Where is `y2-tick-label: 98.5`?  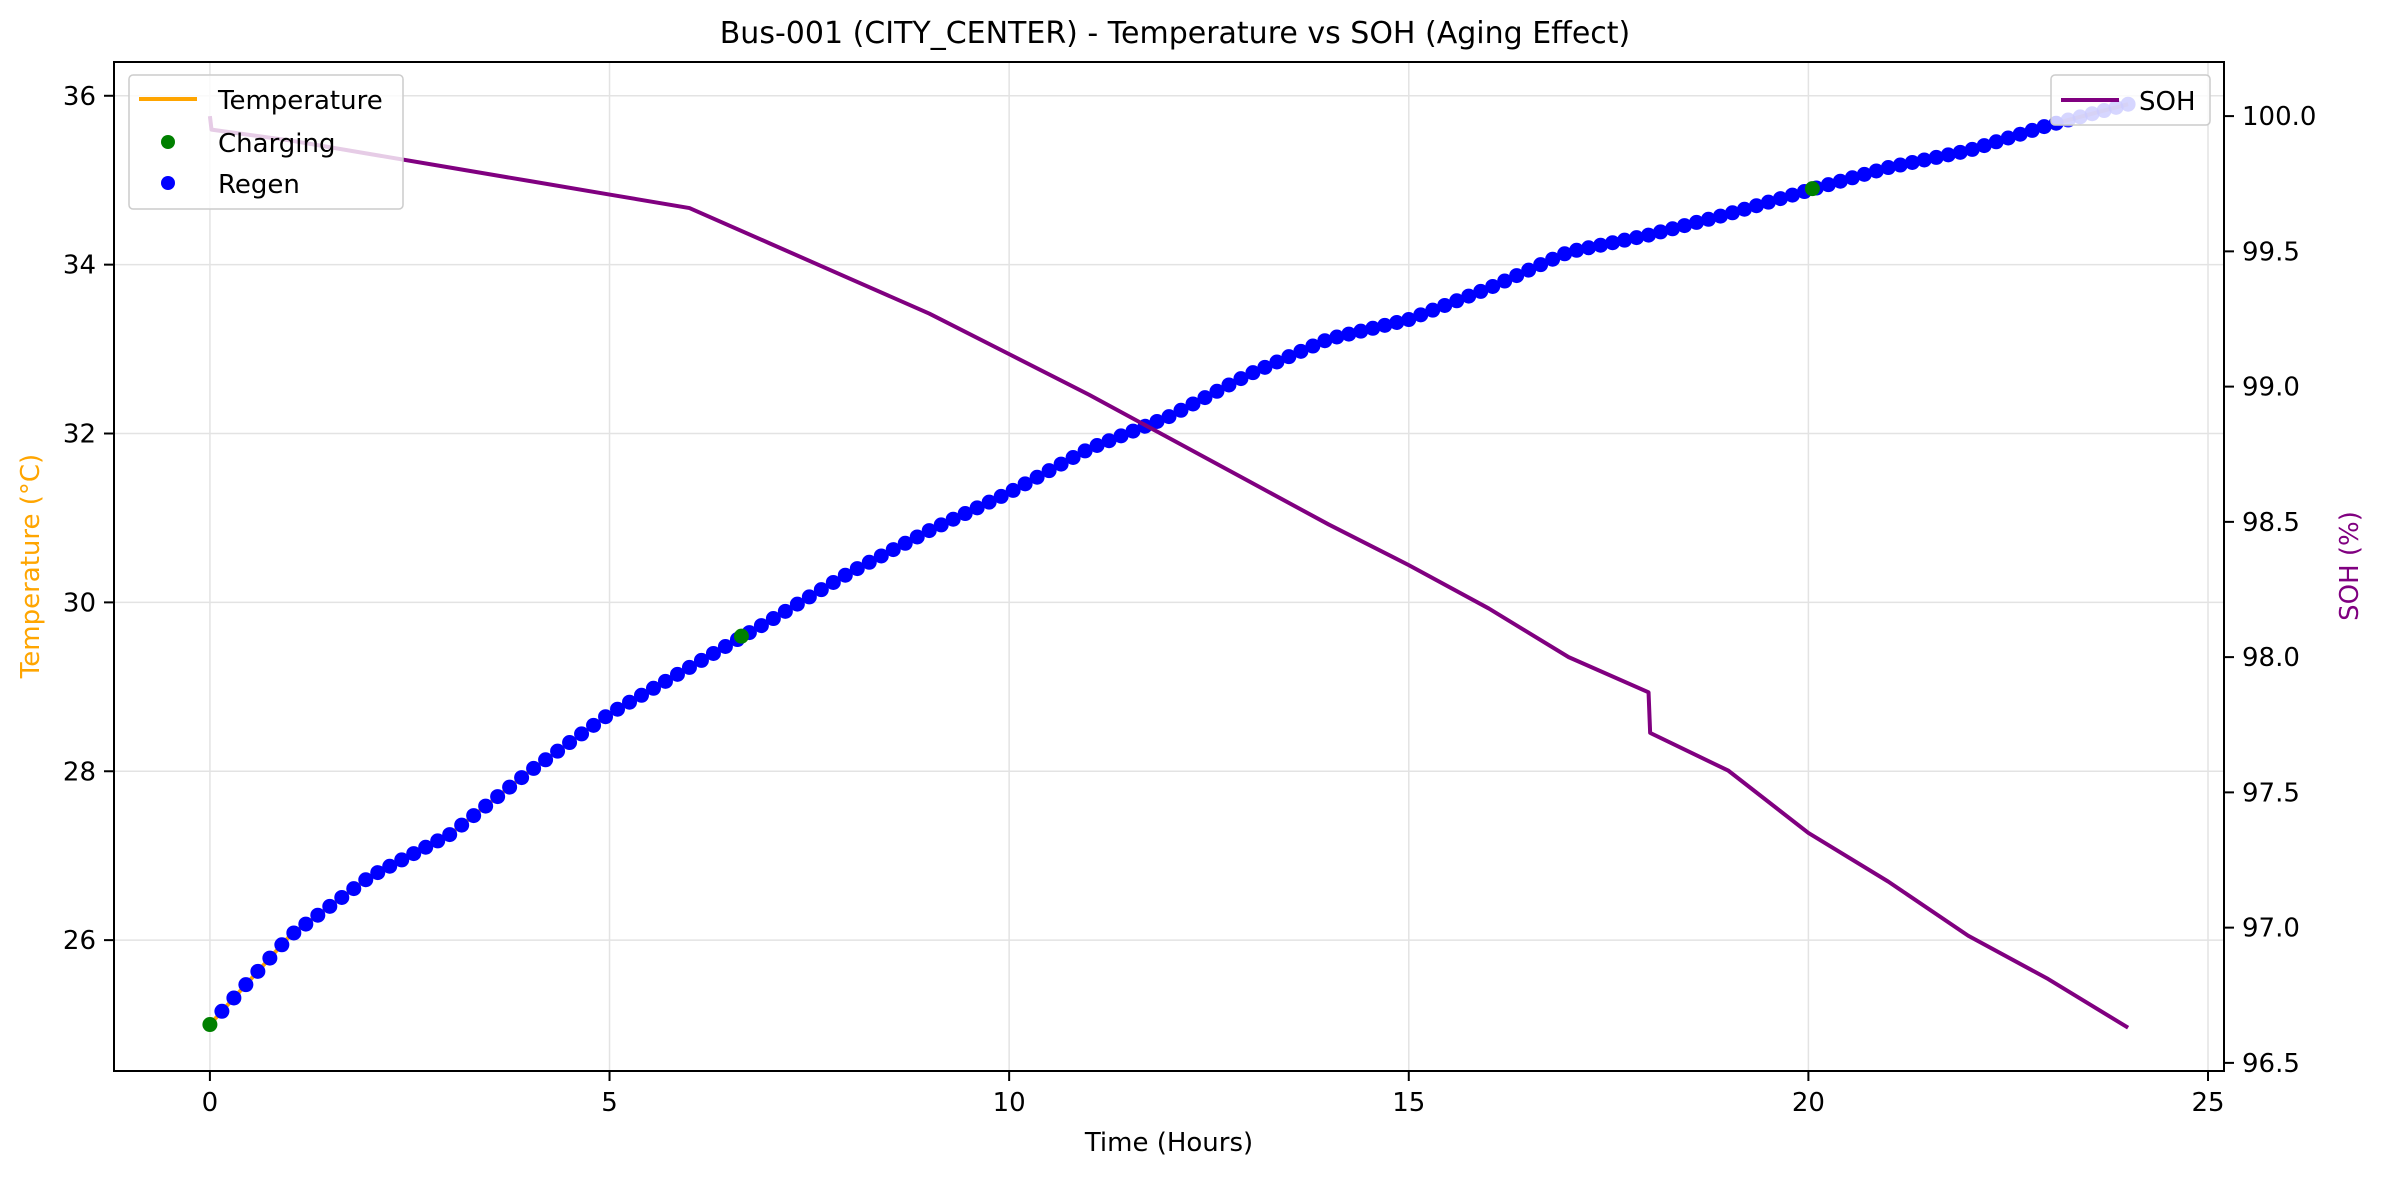 y2-tick-label: 98.5 is located at coordinates (2271, 523).